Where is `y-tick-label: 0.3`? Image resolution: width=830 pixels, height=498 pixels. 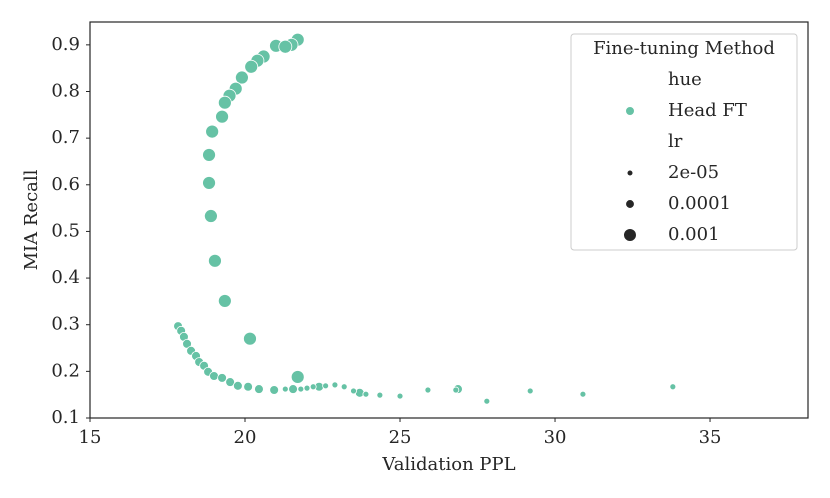
y-tick-label: 0.3 is located at coordinates (65, 324).